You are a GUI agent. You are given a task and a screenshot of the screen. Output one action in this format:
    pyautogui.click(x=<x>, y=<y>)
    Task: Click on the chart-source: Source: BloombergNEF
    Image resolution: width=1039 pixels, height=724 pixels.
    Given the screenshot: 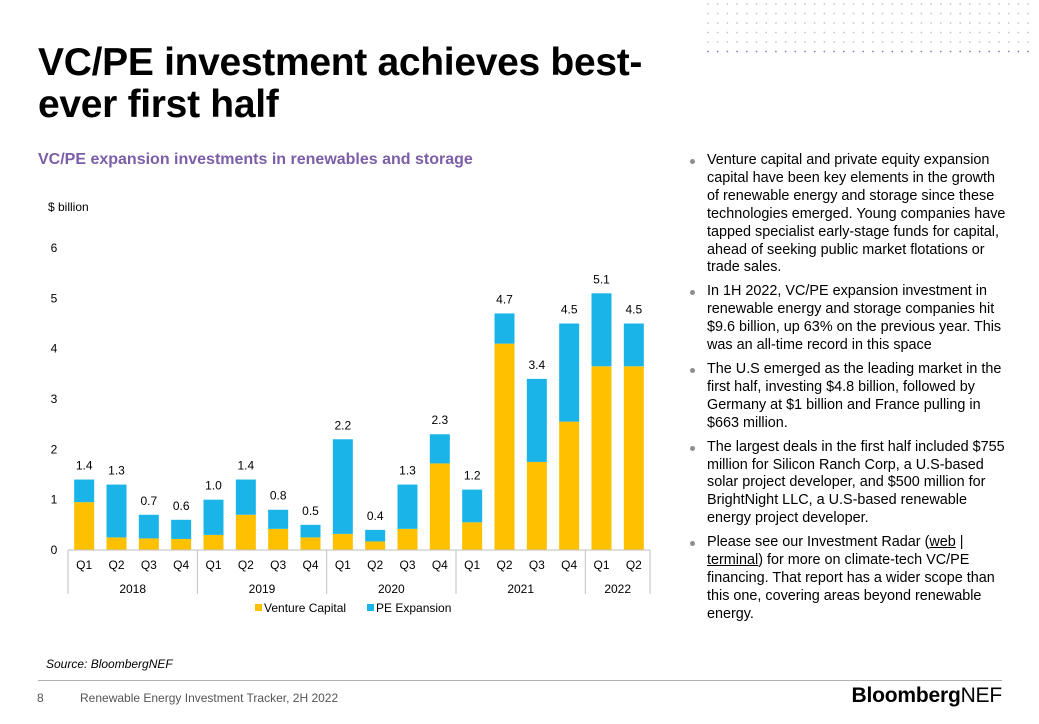 What is the action you would take?
    pyautogui.click(x=109, y=664)
    